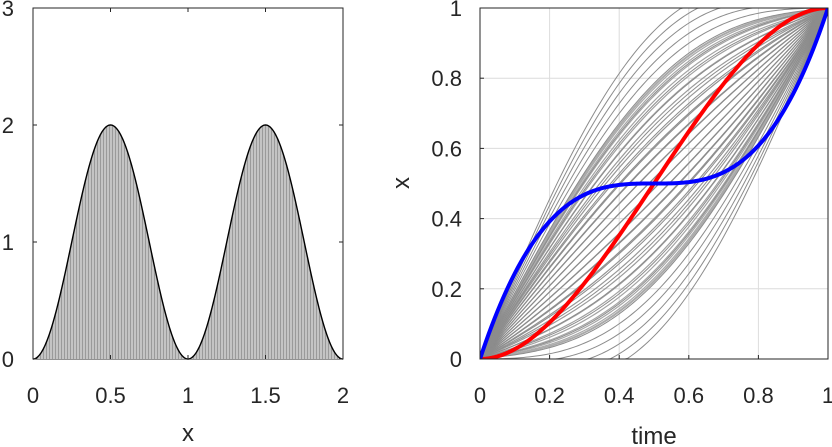 This screenshot has height=447, width=832. What do you see at coordinates (8, 359) in the screenshot?
I see `left-ytick-label: 0` at bounding box center [8, 359].